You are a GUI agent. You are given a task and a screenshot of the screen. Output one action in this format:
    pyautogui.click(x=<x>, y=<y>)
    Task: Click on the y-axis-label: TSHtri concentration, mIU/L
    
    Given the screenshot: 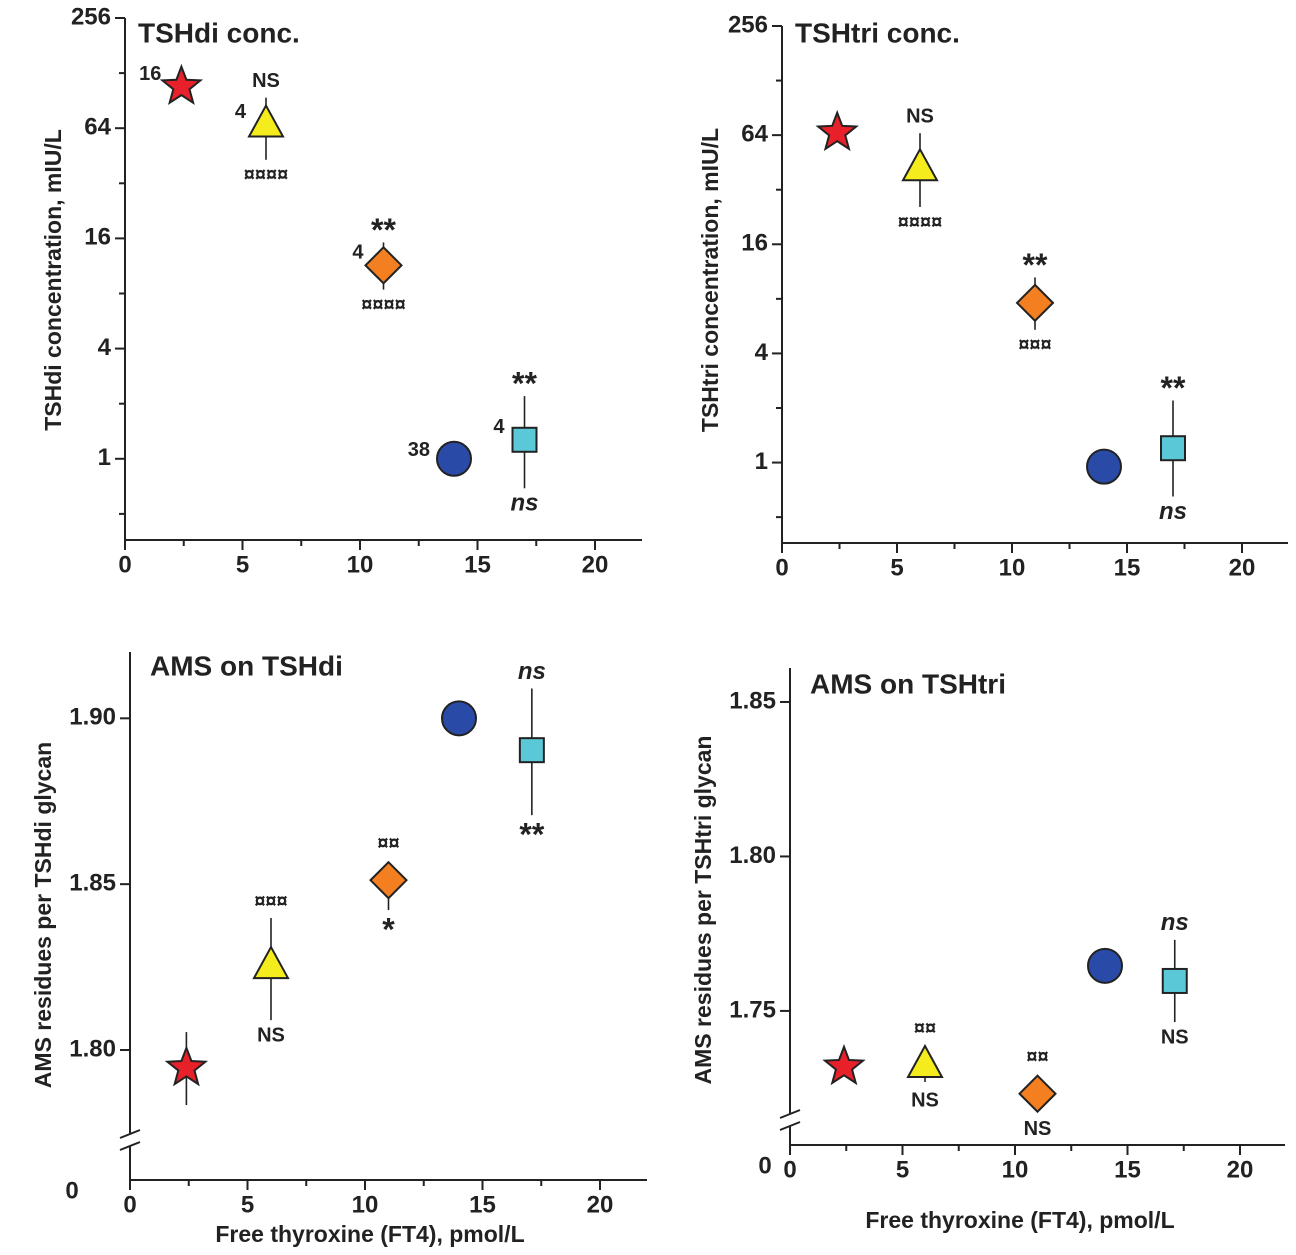 What is the action you would take?
    pyautogui.click(x=710, y=280)
    